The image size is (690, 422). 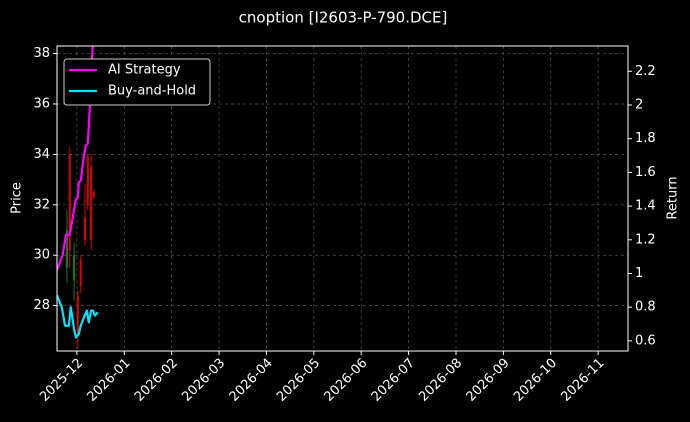 What do you see at coordinates (645, 71) in the screenshot?
I see `y2-tick-label: 2.2` at bounding box center [645, 71].